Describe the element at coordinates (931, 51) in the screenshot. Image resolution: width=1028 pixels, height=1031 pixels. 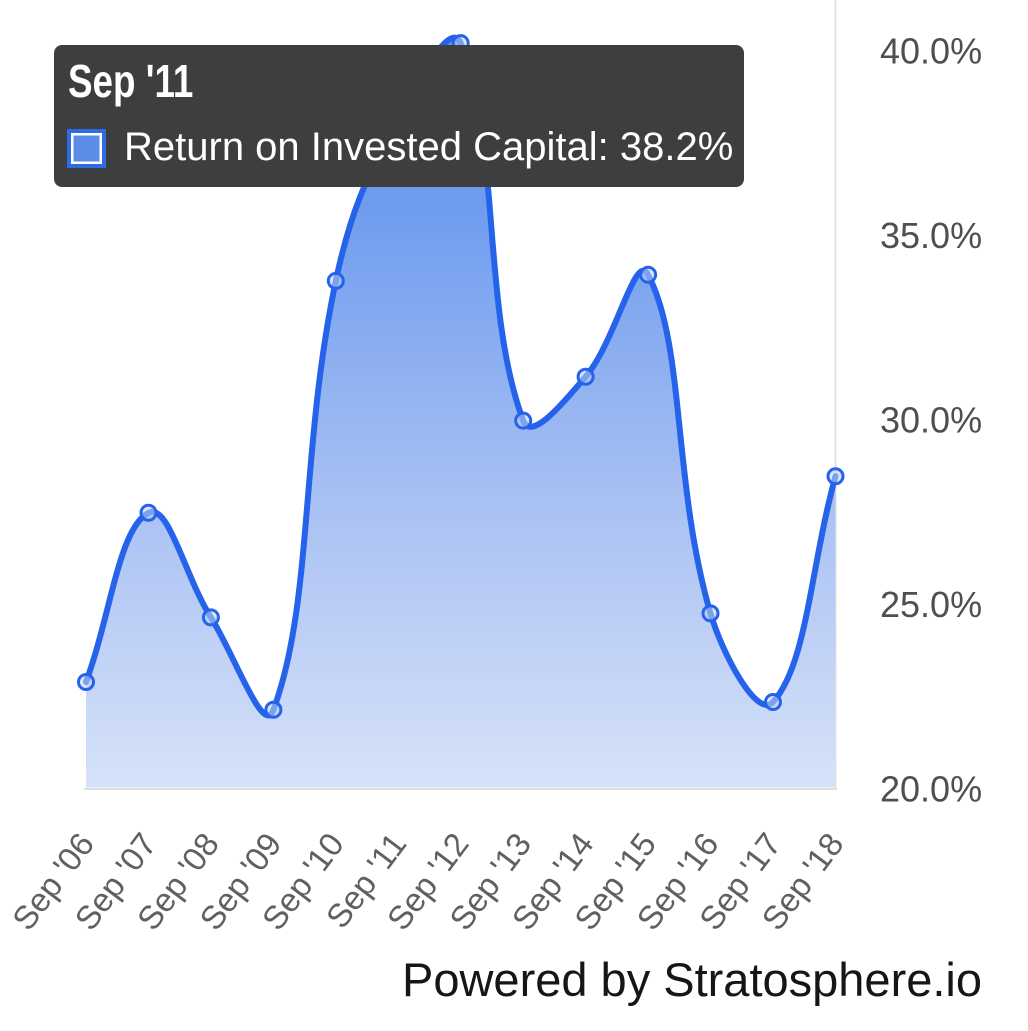
I see `svg-text: 40.0%` at that location.